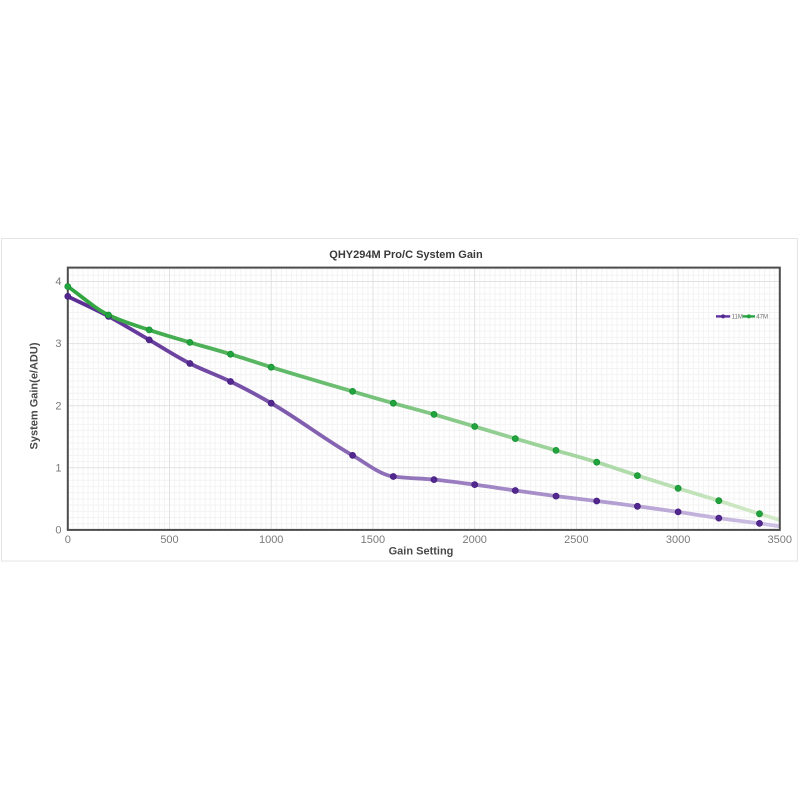 The image size is (800, 800). What do you see at coordinates (58, 344) in the screenshot?
I see `svg-text: 3` at bounding box center [58, 344].